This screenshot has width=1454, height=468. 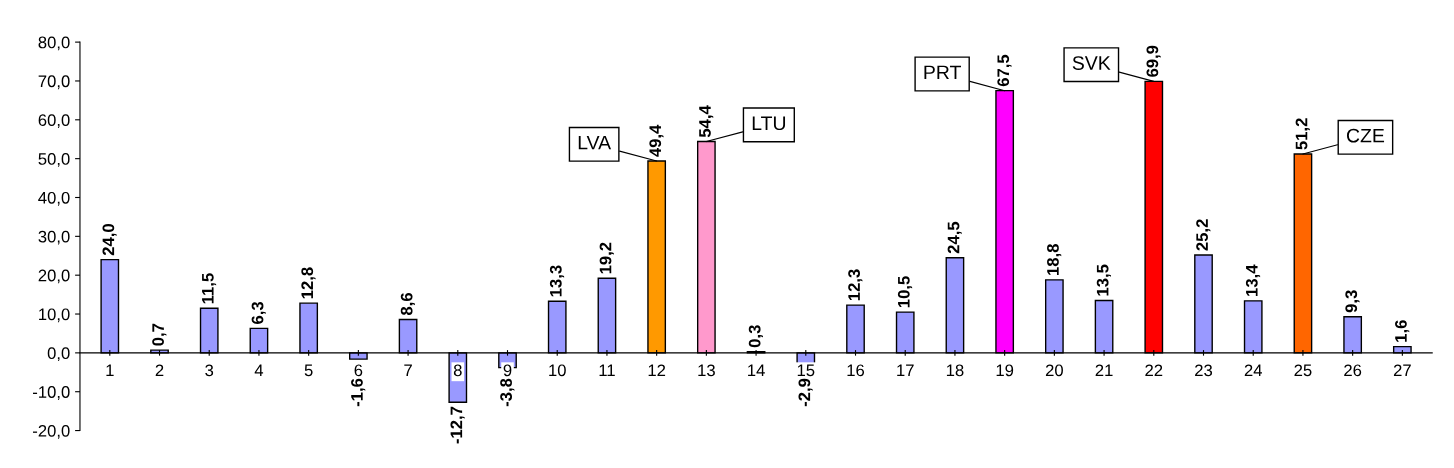 What do you see at coordinates (607, 370) in the screenshot?
I see `x-tick-label: 11` at bounding box center [607, 370].